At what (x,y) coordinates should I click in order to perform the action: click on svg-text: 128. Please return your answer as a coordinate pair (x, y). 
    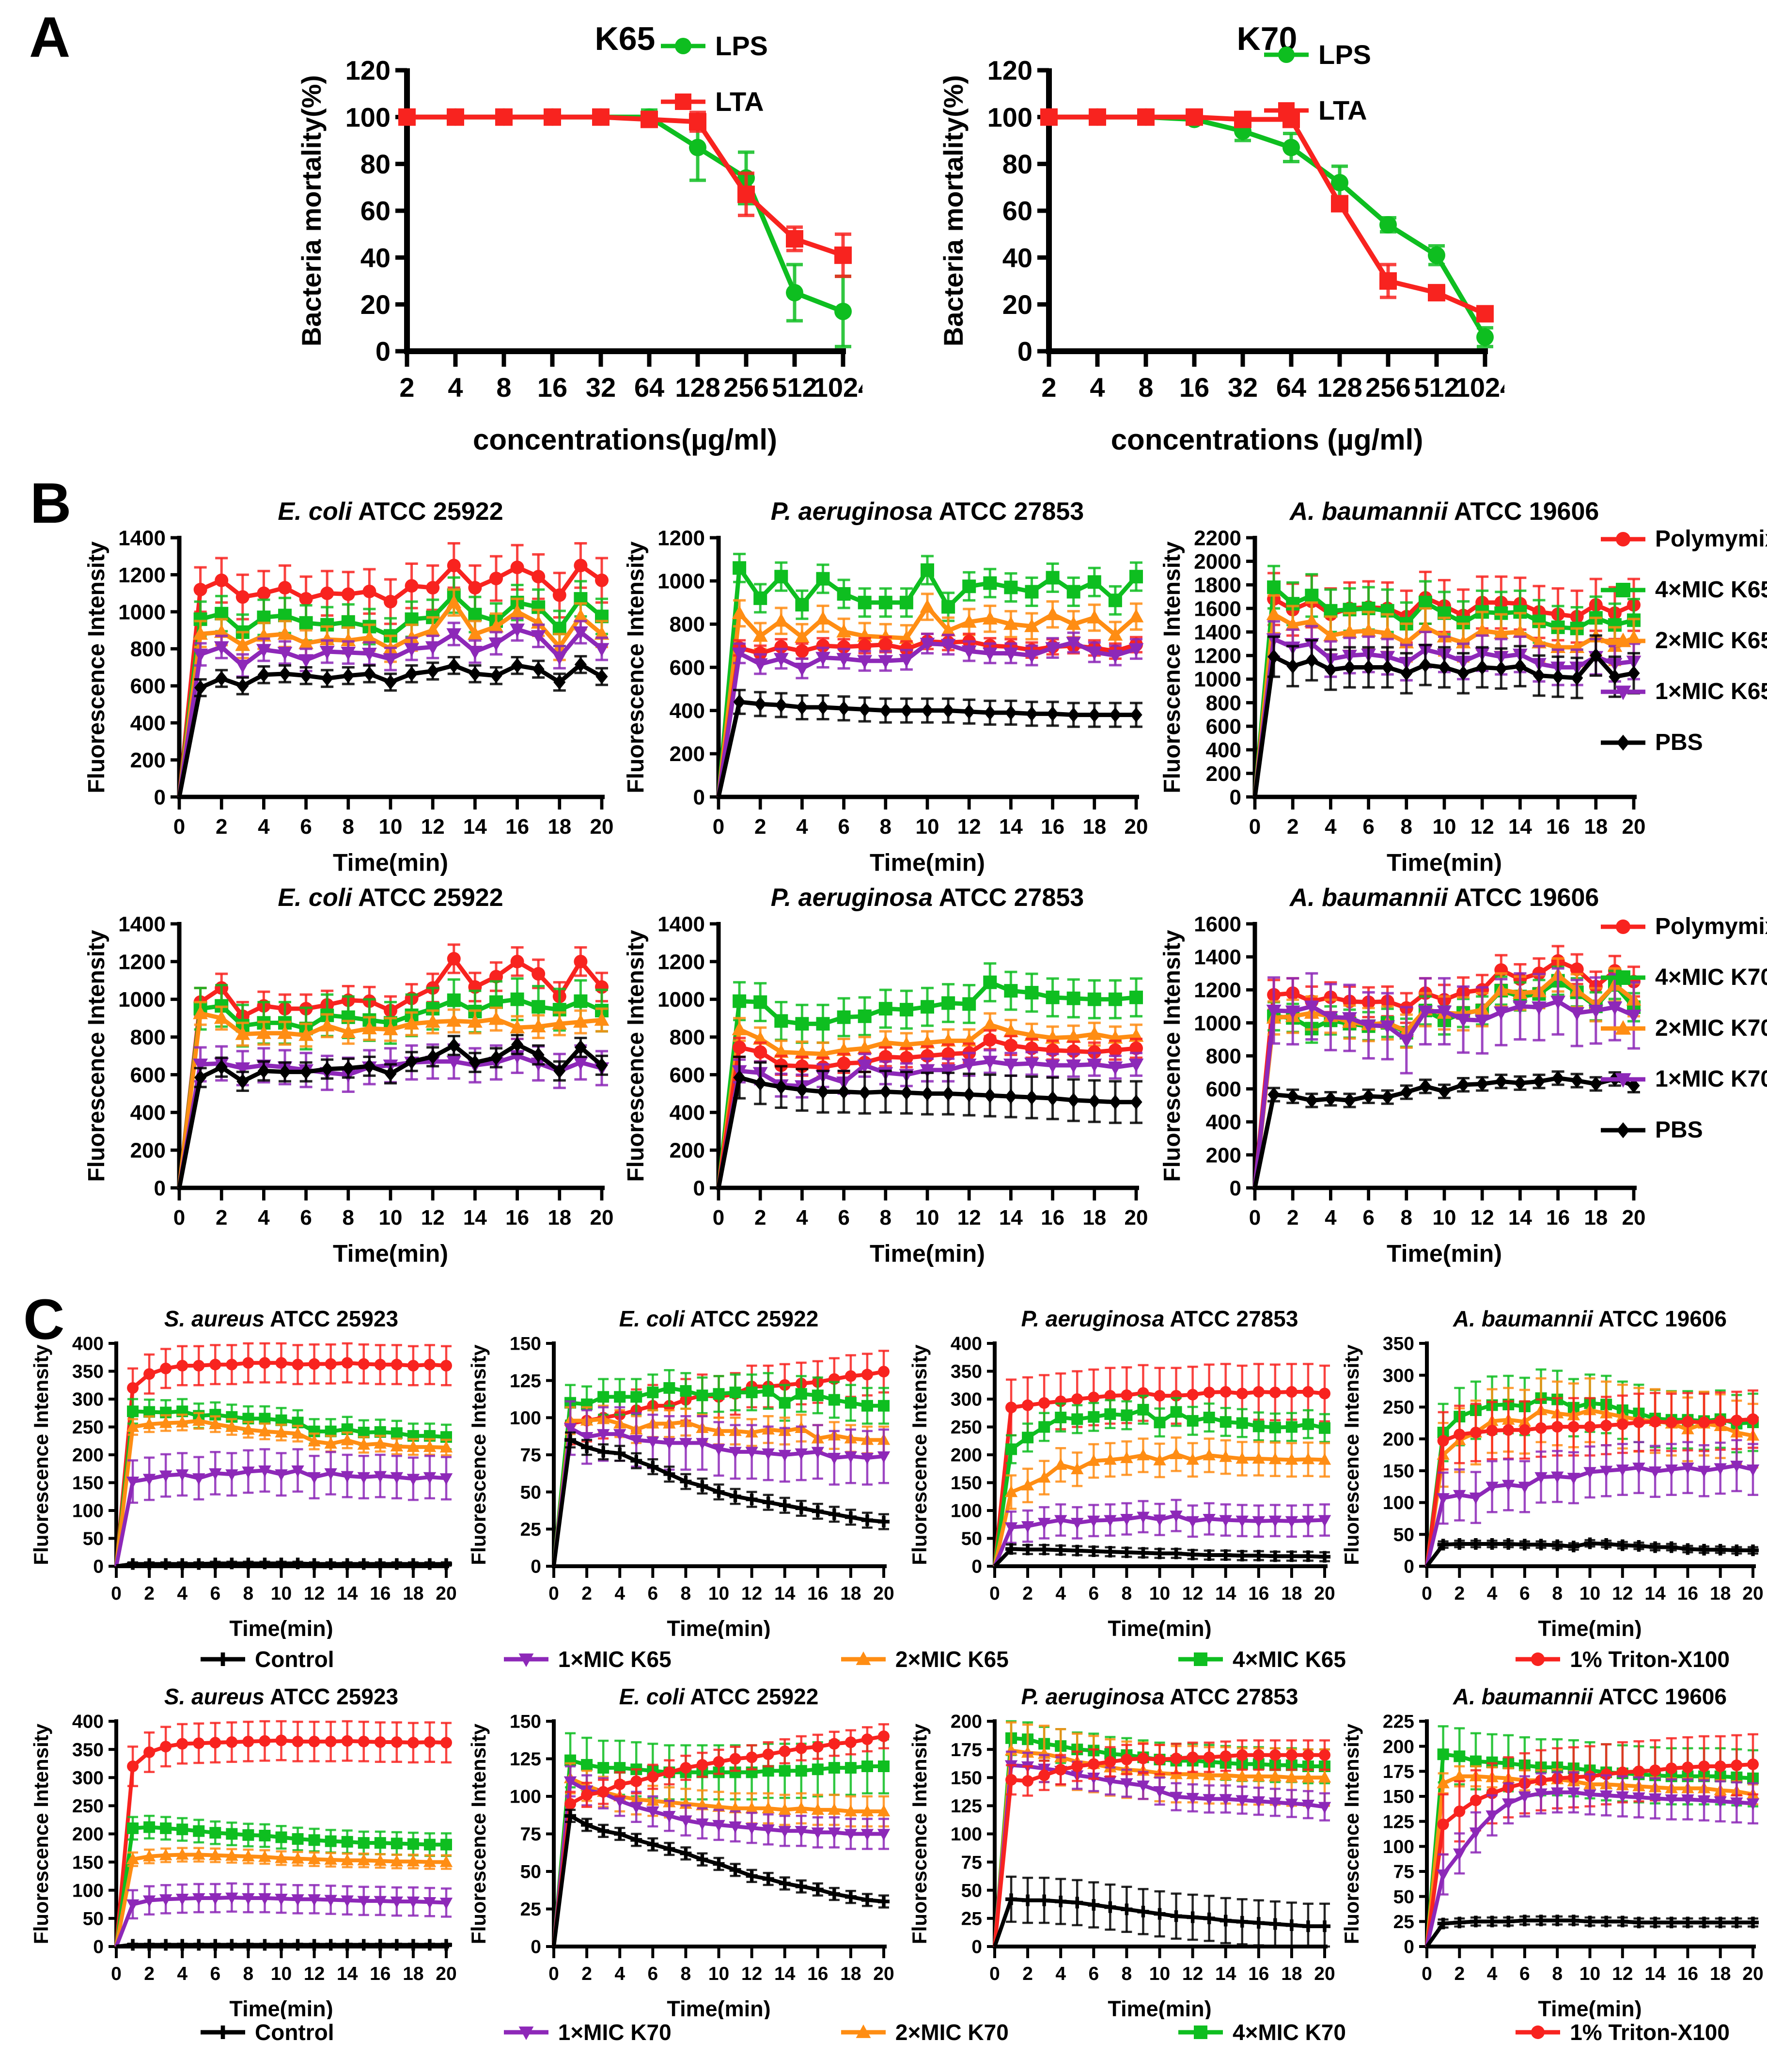
    Looking at the image, I should click on (697, 387).